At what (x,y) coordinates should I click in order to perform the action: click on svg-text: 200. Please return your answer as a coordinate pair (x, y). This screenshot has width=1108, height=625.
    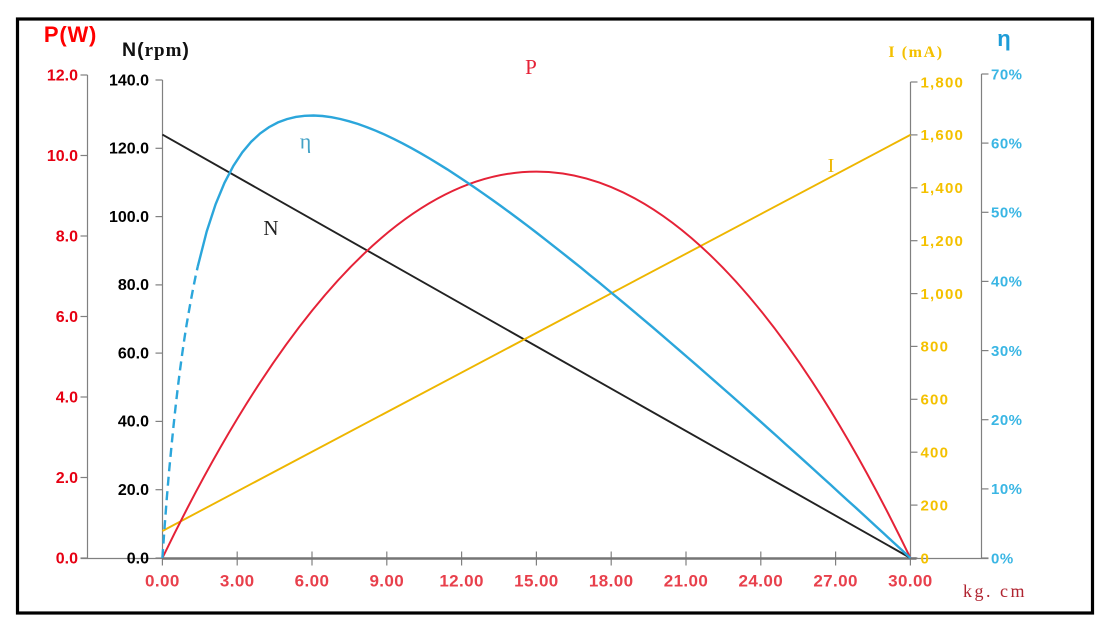
    Looking at the image, I should click on (935, 505).